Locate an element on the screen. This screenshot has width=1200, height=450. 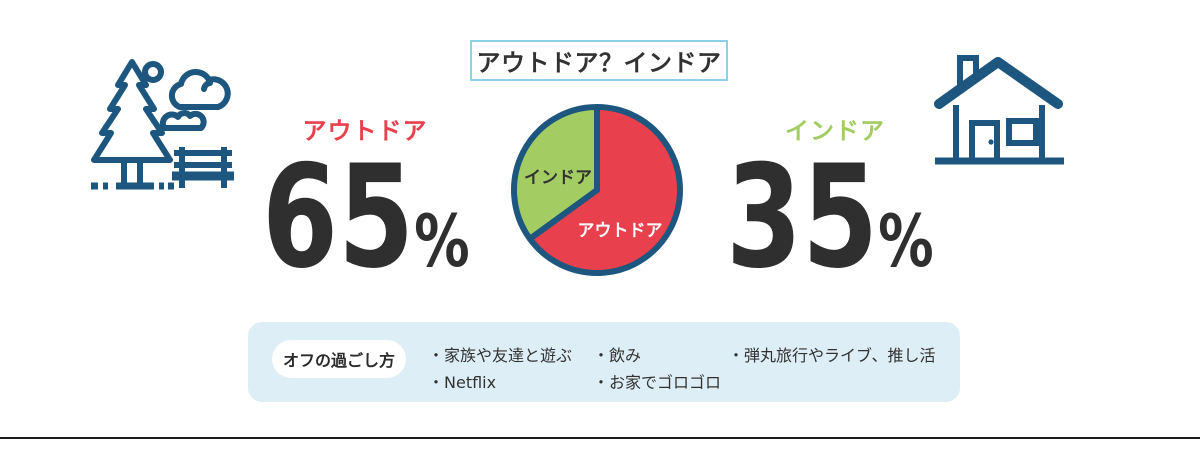
indoor-value: 35 is located at coordinates (802, 217).